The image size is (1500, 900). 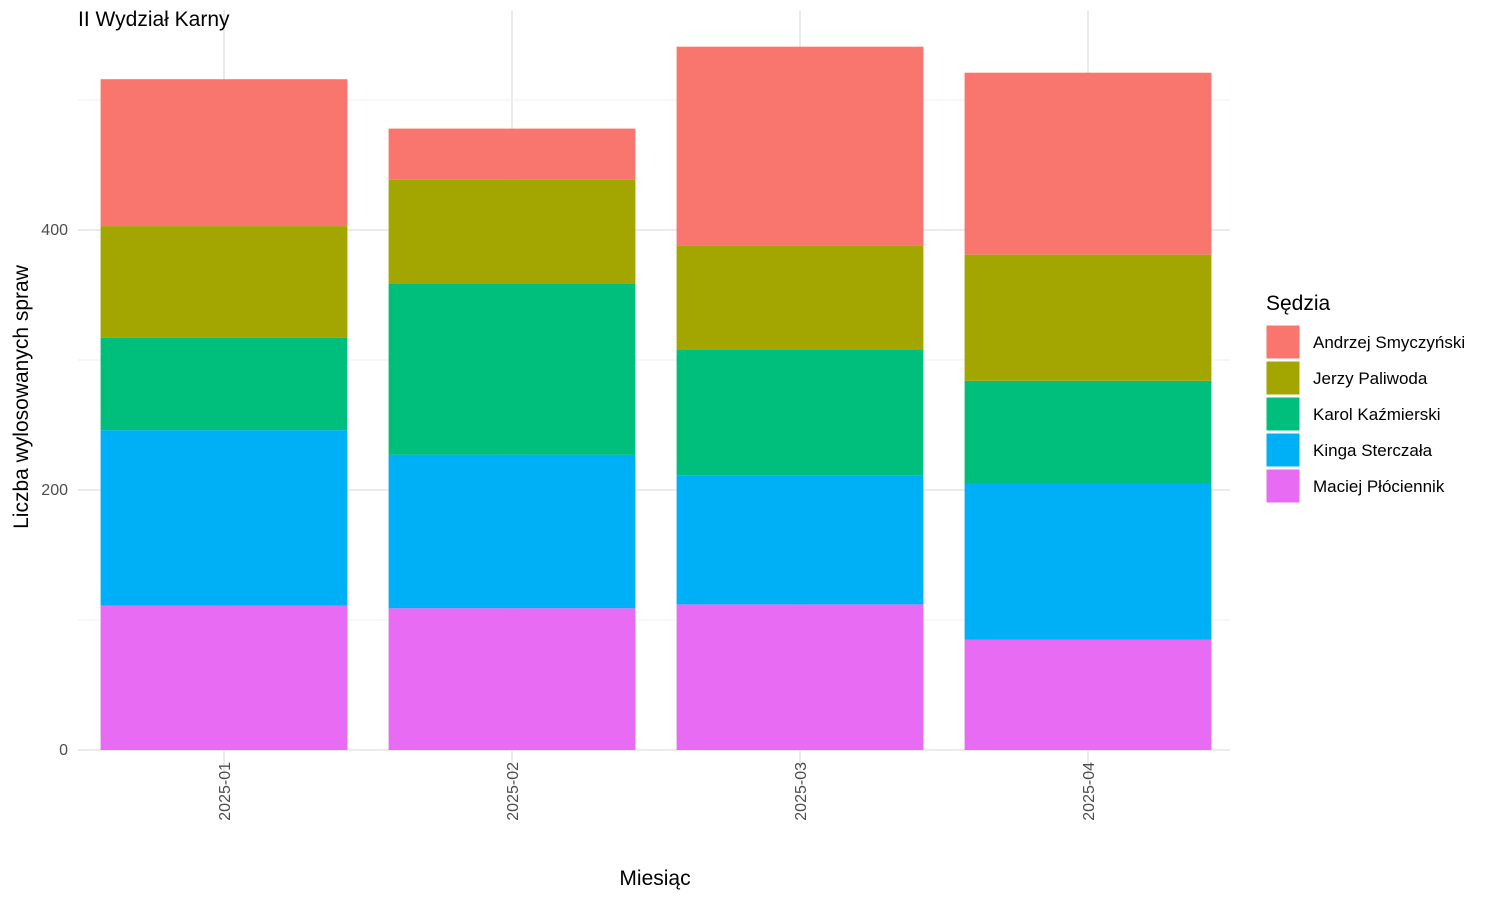 What do you see at coordinates (1379, 486) in the screenshot?
I see `legend-label: Maciej Płóciennik` at bounding box center [1379, 486].